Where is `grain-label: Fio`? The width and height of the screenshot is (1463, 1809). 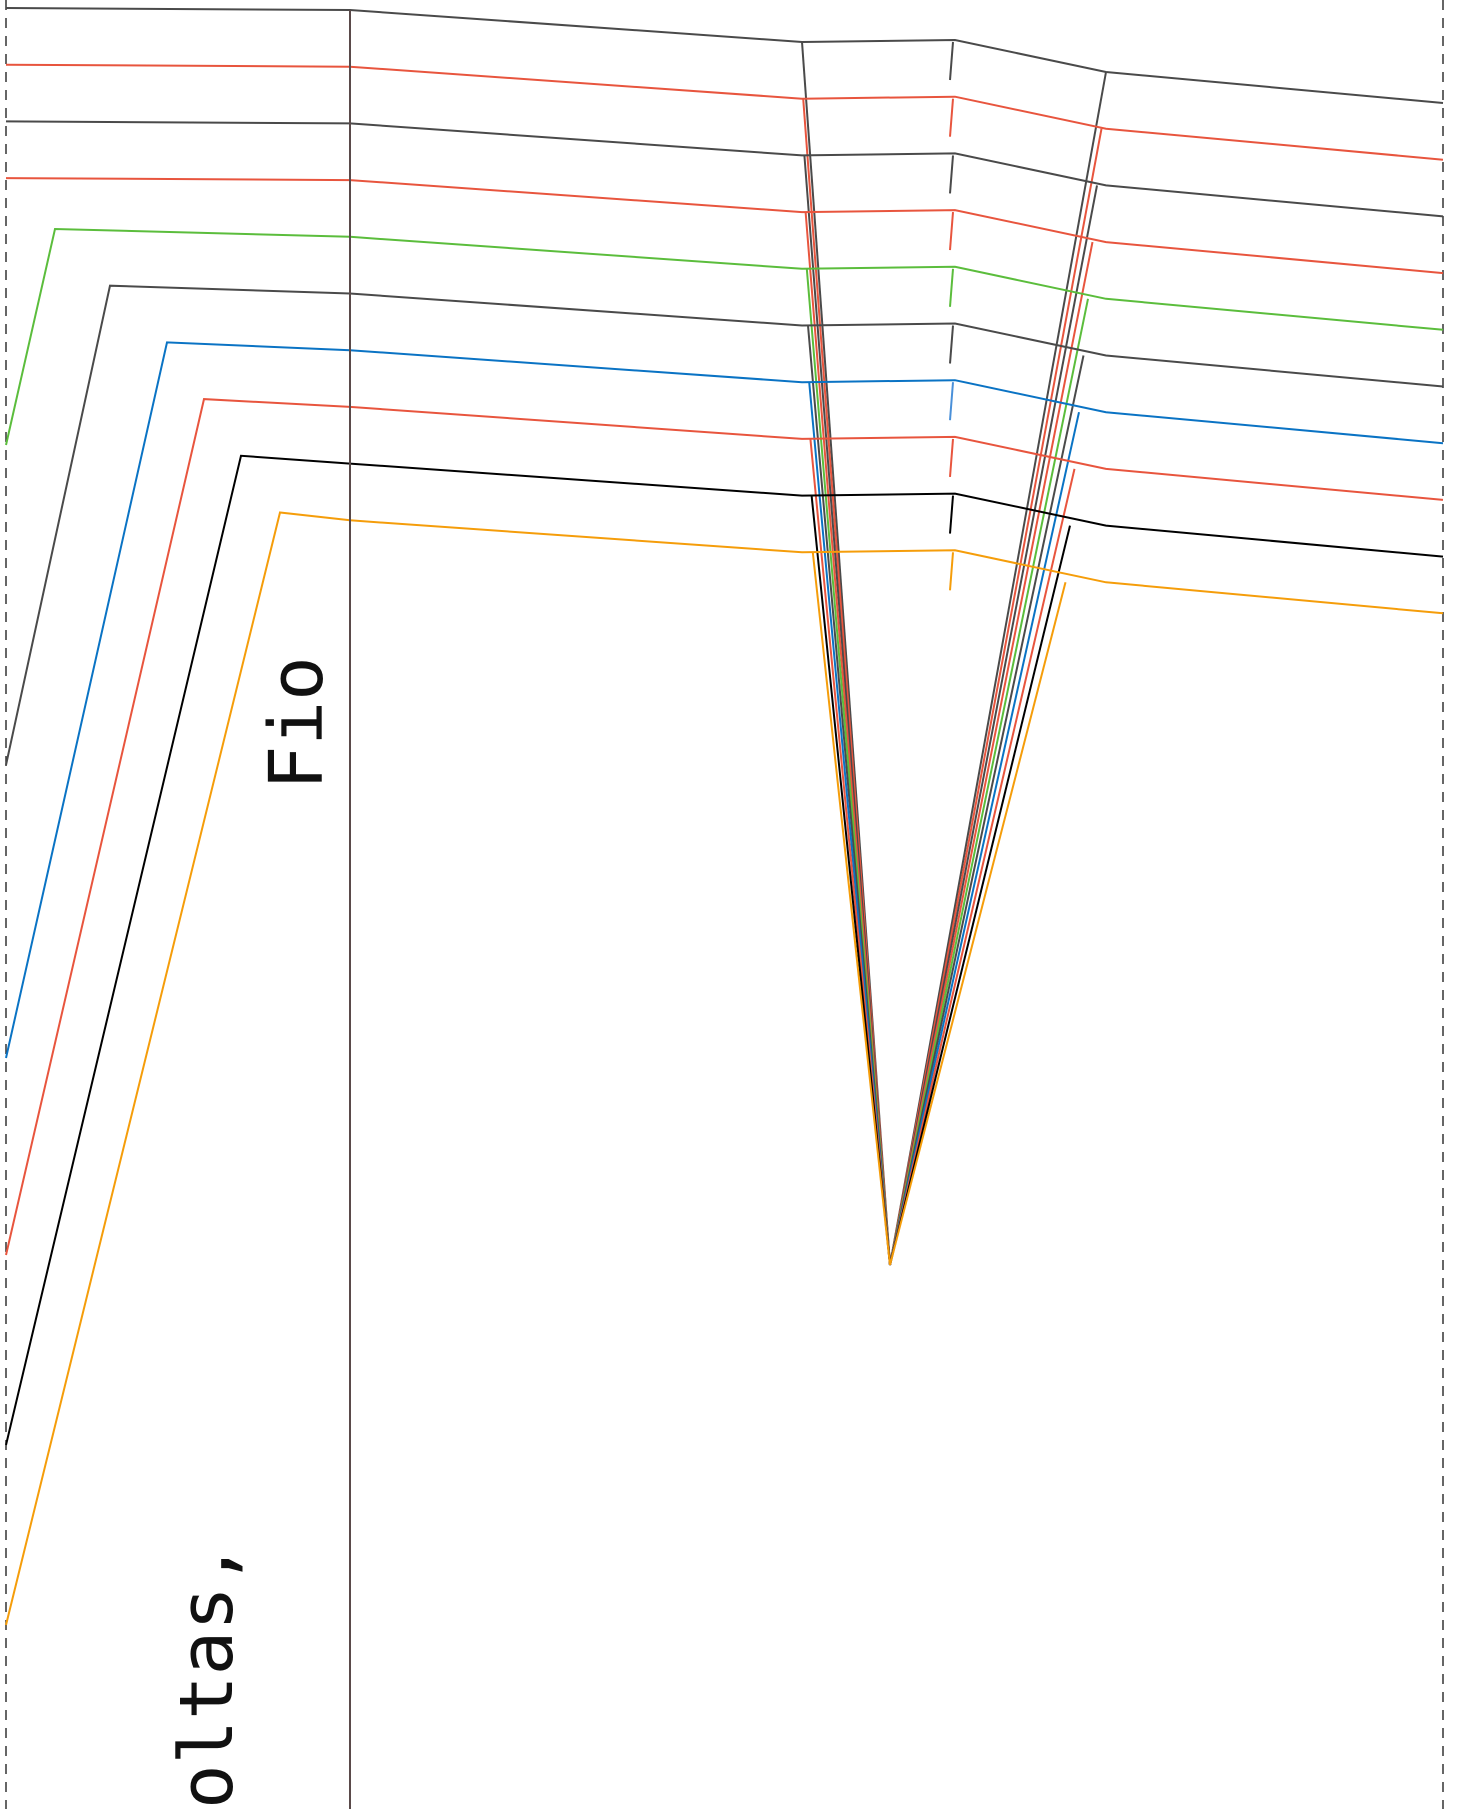
grain-label: Fio is located at coordinates (297, 723).